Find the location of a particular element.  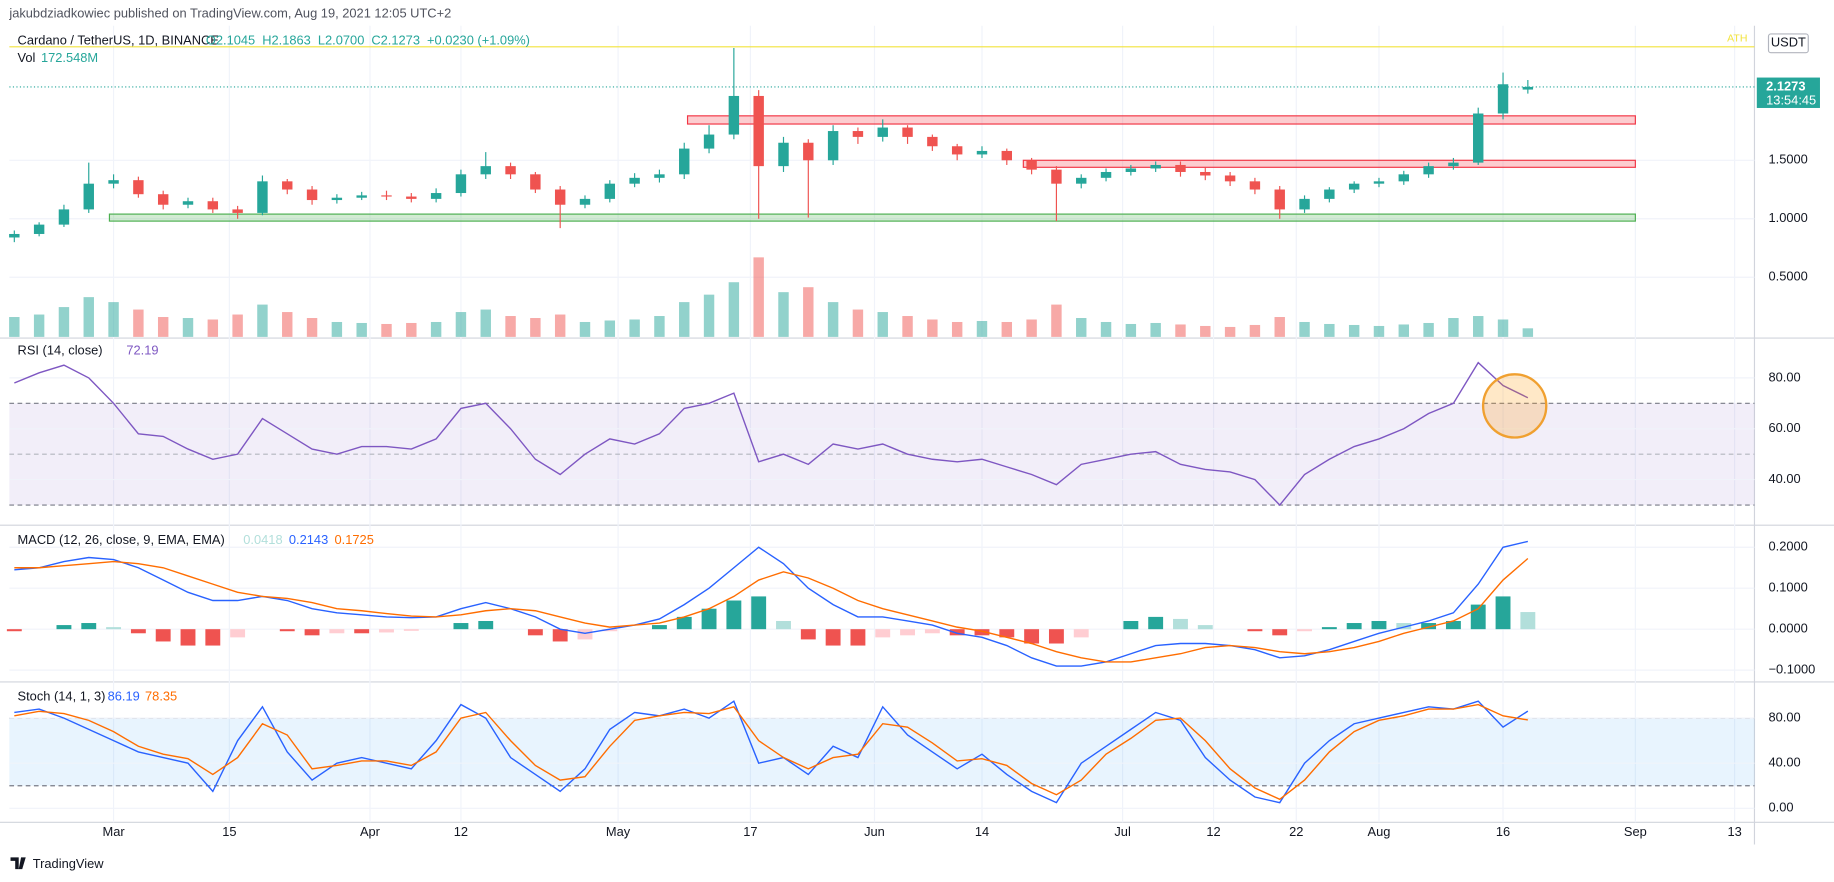

symbol-title: Cardano / TetherUS, 1D, BINANCE is located at coordinates (119, 39).